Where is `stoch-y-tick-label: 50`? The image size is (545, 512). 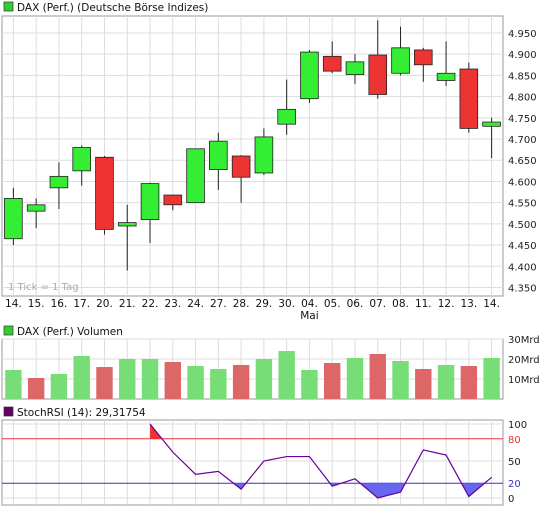
stoch-y-tick-label: 50 is located at coordinates (514, 462).